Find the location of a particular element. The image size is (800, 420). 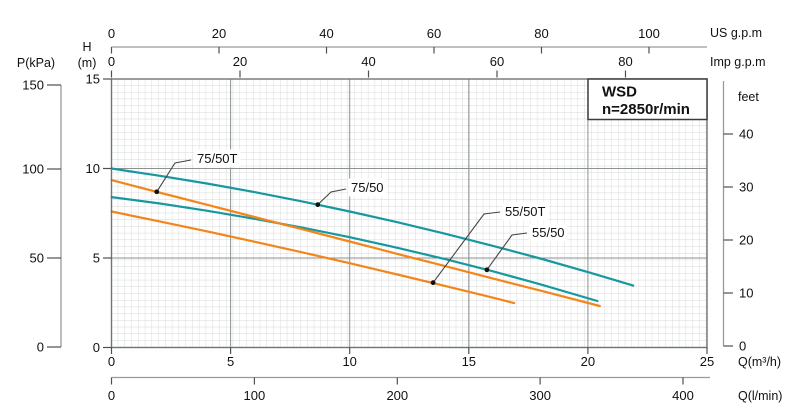

feet-tick-label: 0 is located at coordinates (742, 346).